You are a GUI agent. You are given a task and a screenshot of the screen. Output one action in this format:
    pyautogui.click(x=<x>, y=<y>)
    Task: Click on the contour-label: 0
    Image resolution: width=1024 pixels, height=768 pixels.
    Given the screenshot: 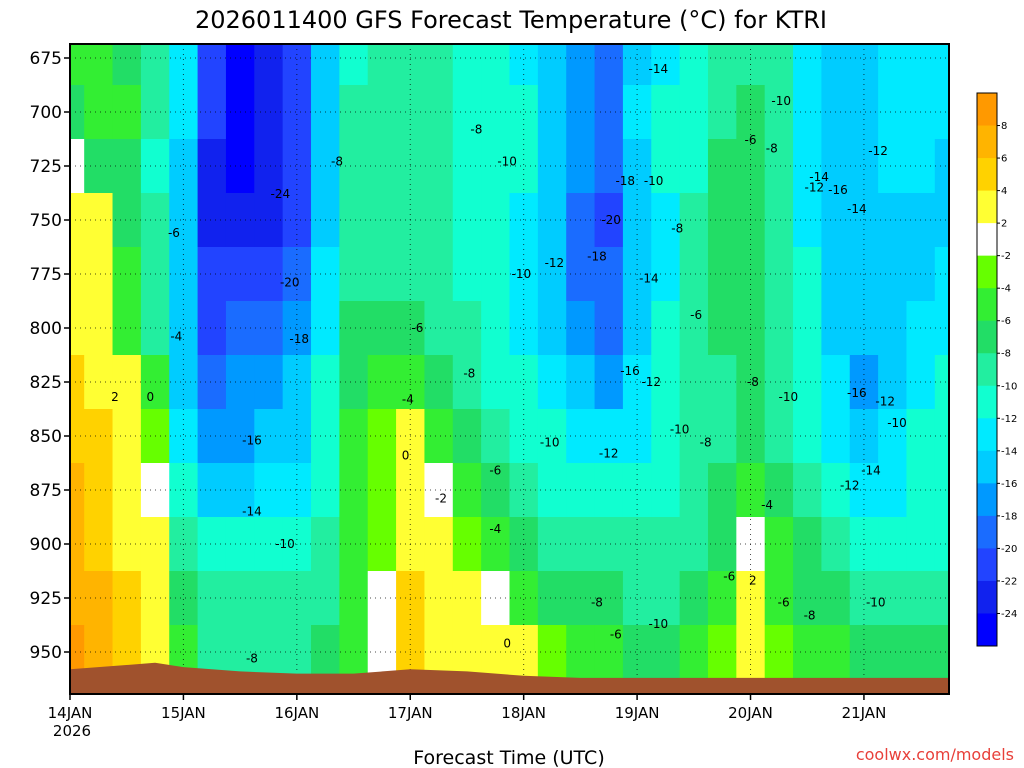 What is the action you would take?
    pyautogui.click(x=507, y=643)
    